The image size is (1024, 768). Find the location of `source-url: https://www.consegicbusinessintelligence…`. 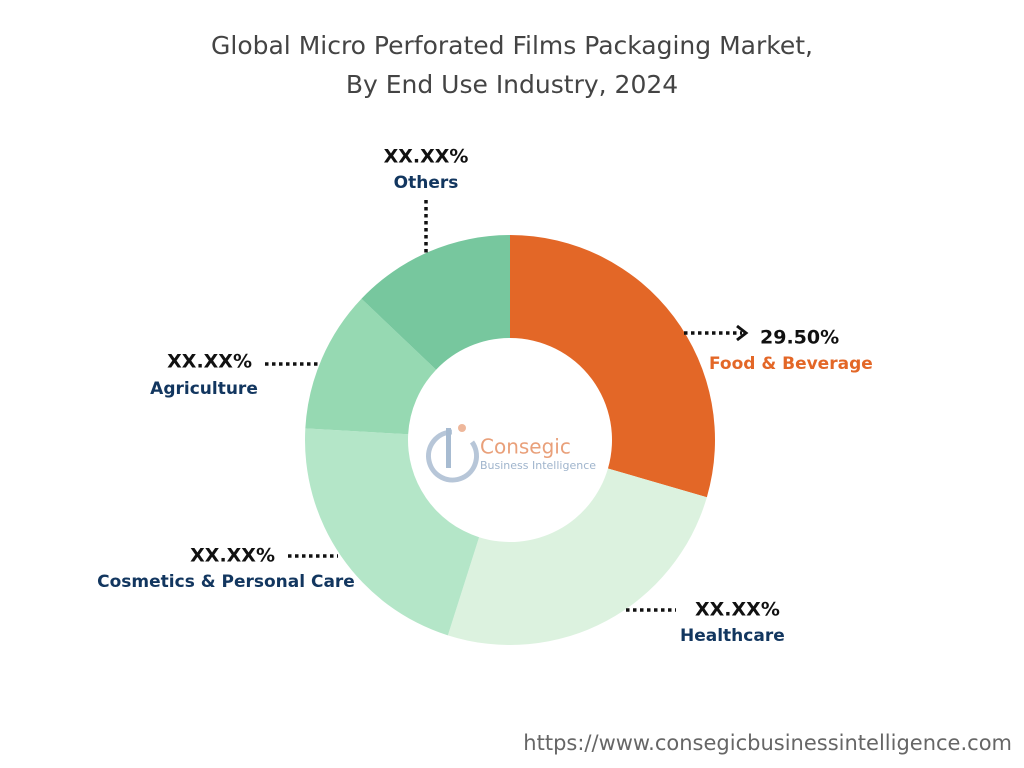

source-url: https://www.consegicbusinessintelligence… is located at coordinates (767, 743).